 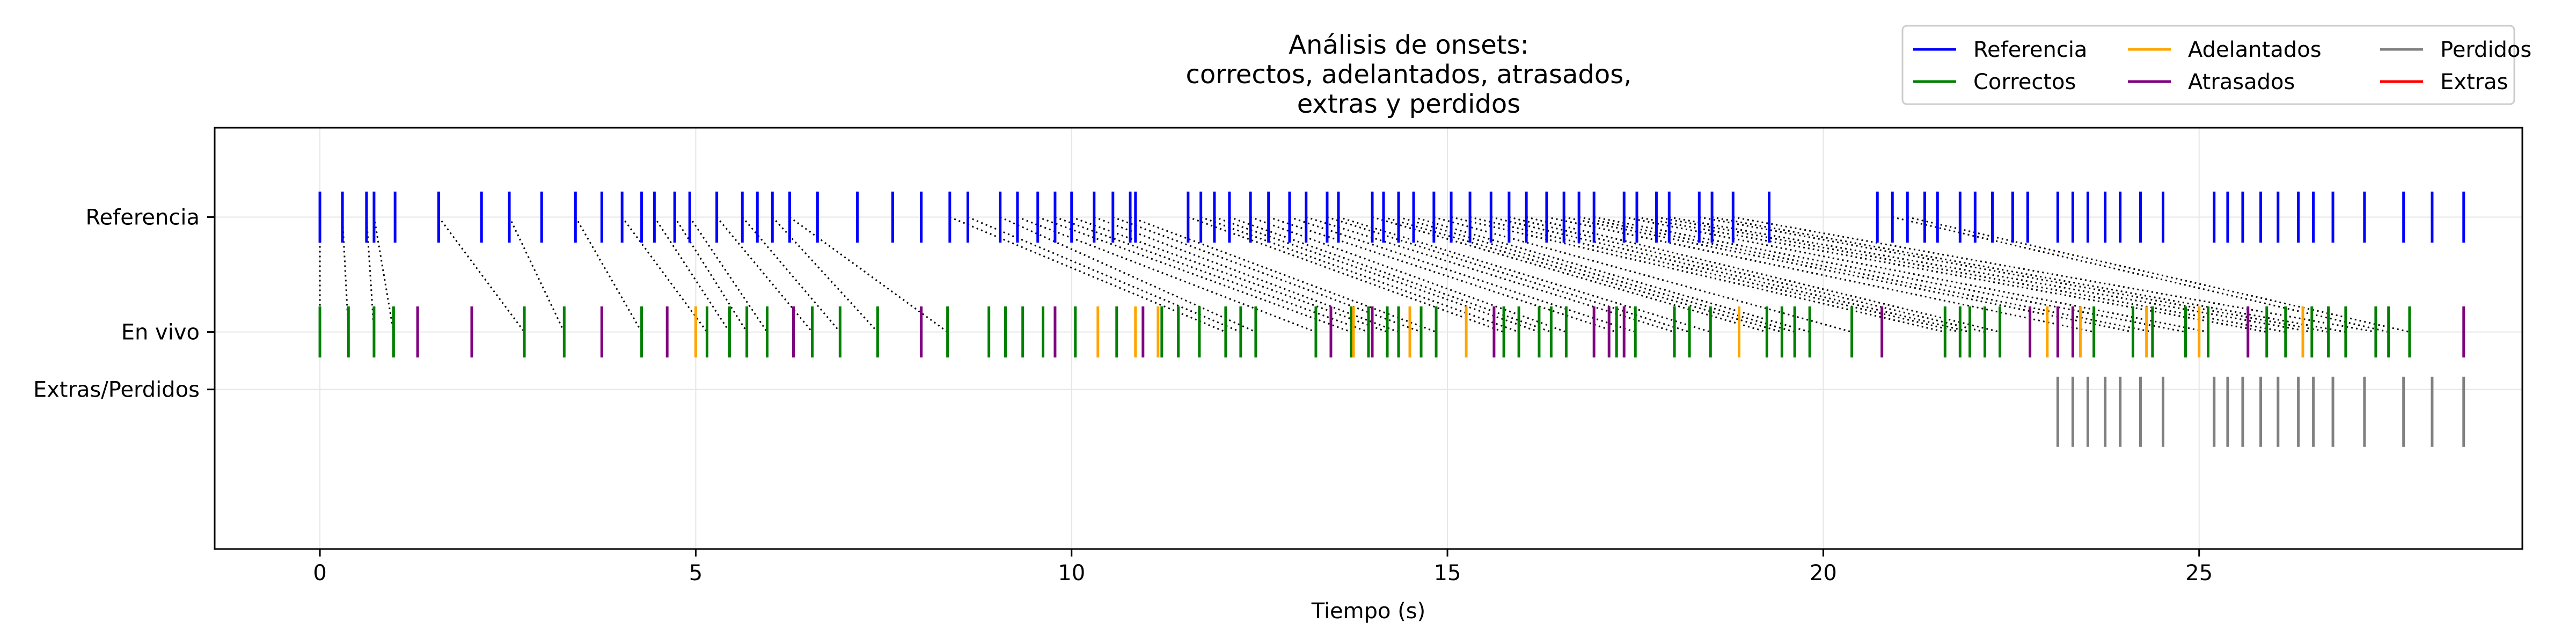 What do you see at coordinates (2241, 82) in the screenshot?
I see `legend-label-3: Atrasados` at bounding box center [2241, 82].